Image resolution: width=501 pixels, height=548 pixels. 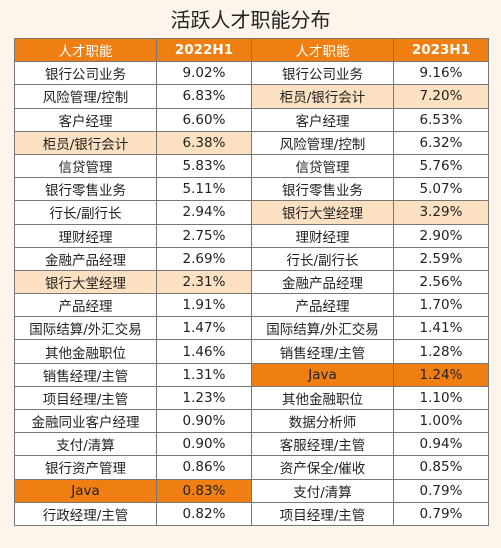 What do you see at coordinates (441, 374) in the screenshot?
I see `right-value-cell: 1.24%` at bounding box center [441, 374].